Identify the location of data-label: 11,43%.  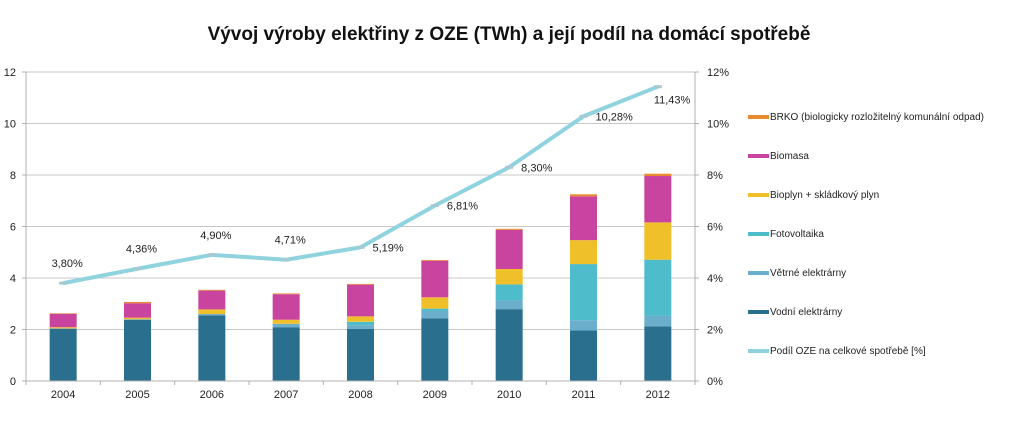
(672, 101).